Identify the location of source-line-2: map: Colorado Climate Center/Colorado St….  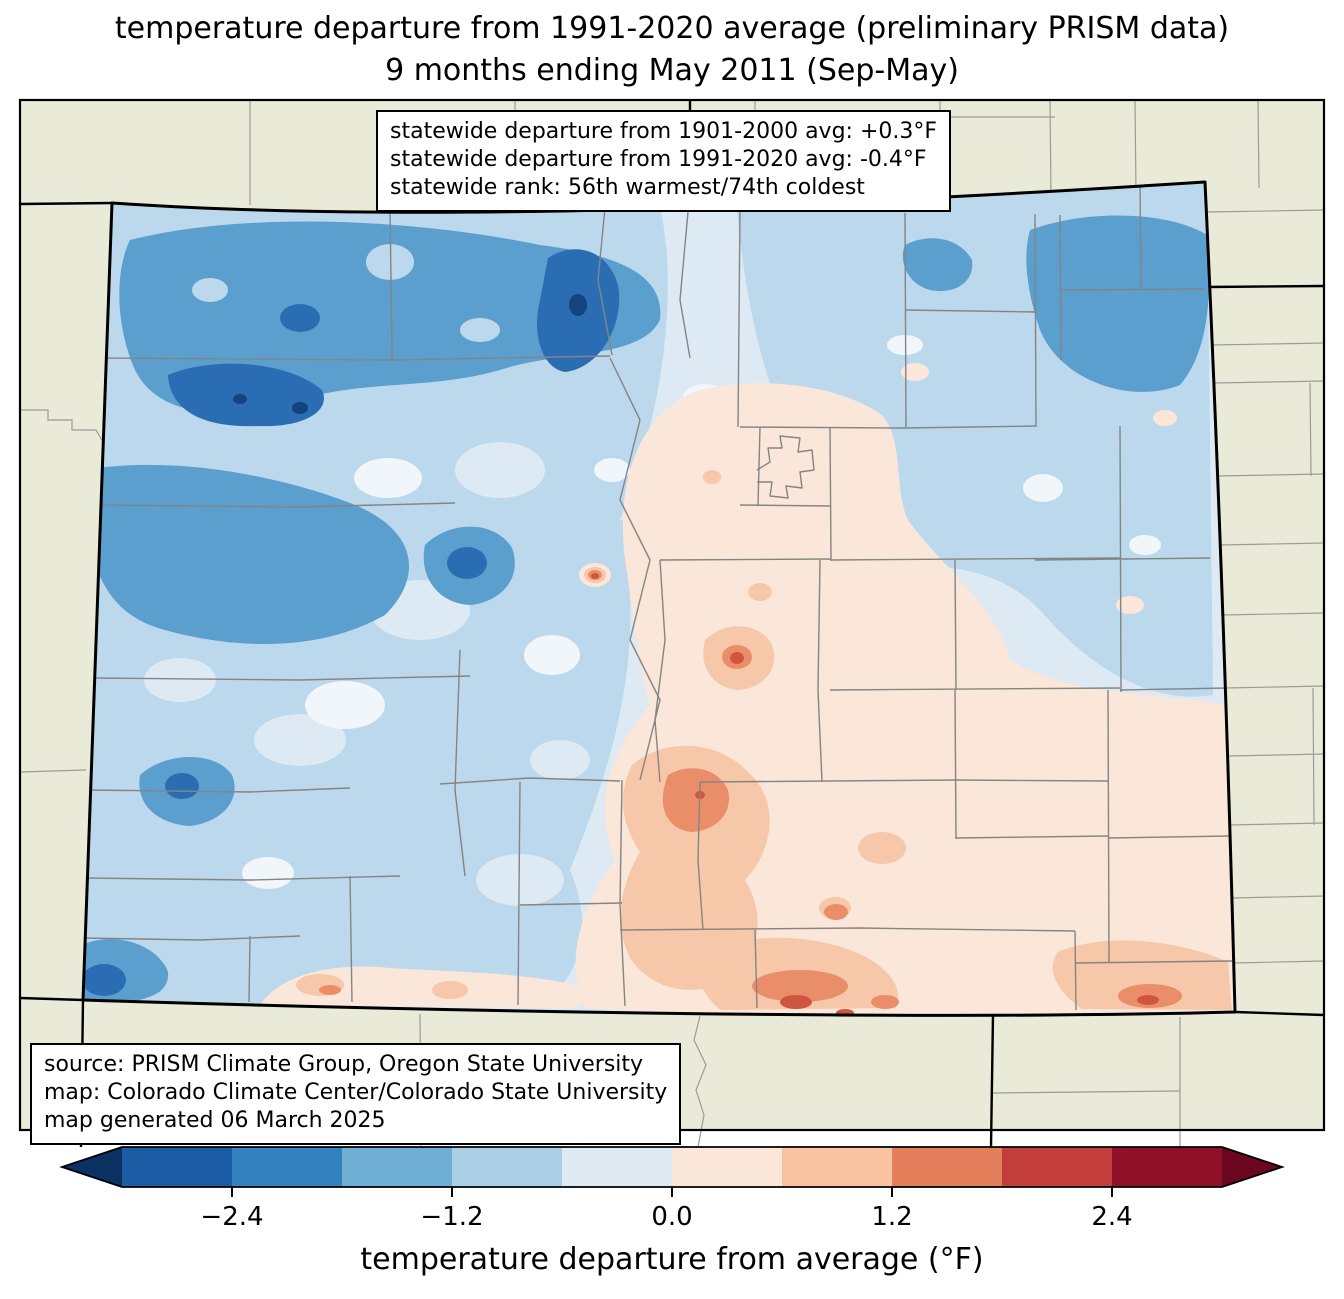
(356, 1092).